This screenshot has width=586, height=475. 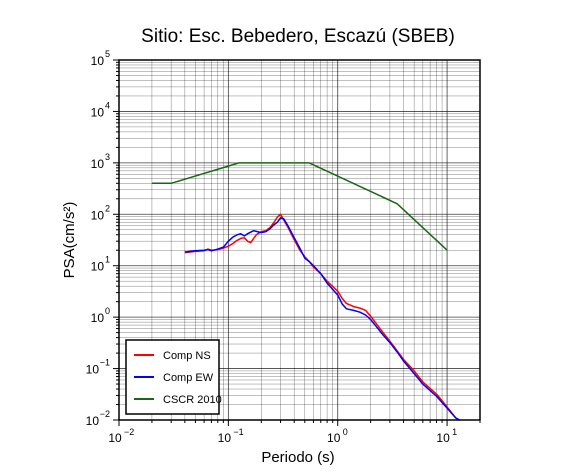 I want to click on legend-label: Comp NS, so click(x=187, y=356).